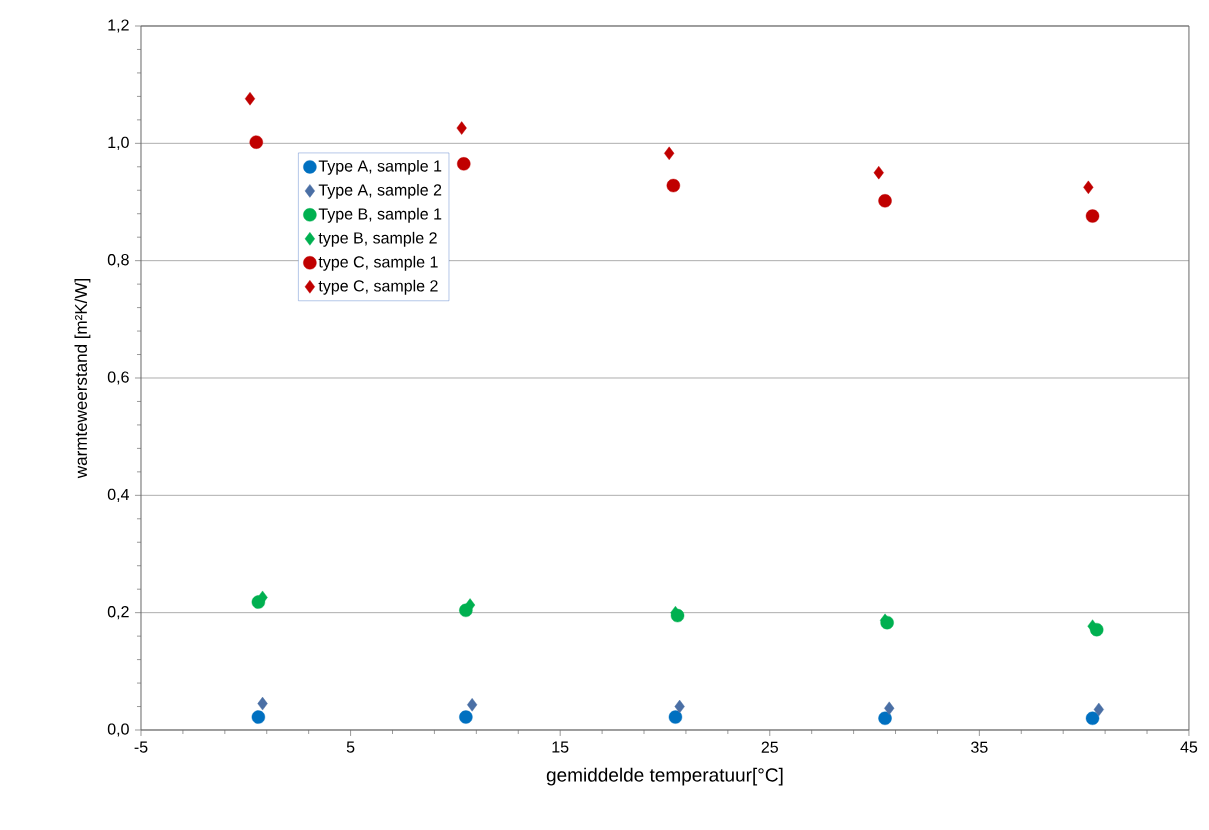 The width and height of the screenshot is (1209, 830). What do you see at coordinates (350, 747) in the screenshot?
I see `x-tick-label: 5` at bounding box center [350, 747].